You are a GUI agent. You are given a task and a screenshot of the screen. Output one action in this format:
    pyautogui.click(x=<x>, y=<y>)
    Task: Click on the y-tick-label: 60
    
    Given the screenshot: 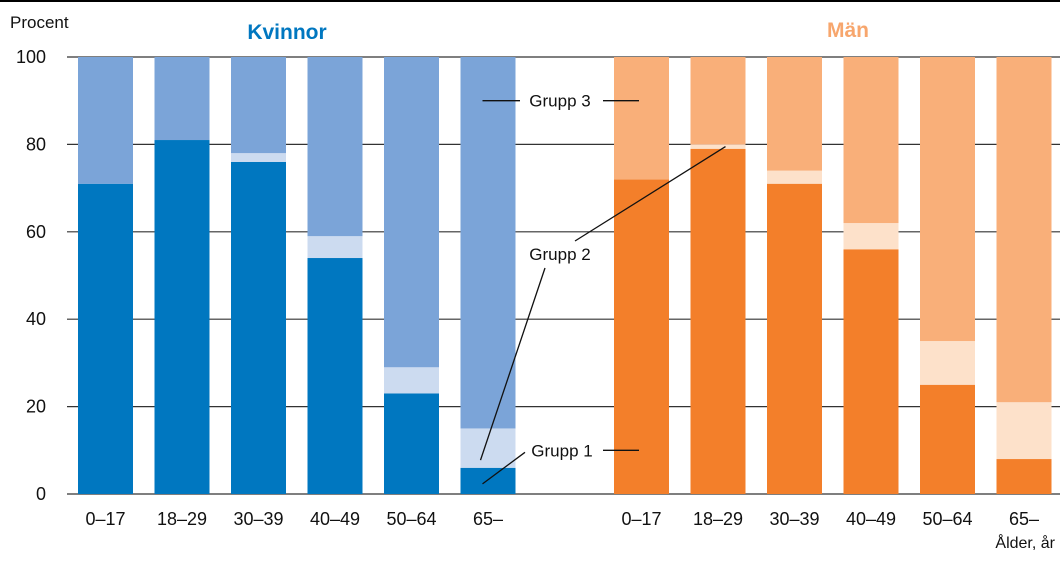 What is the action you would take?
    pyautogui.click(x=36, y=232)
    